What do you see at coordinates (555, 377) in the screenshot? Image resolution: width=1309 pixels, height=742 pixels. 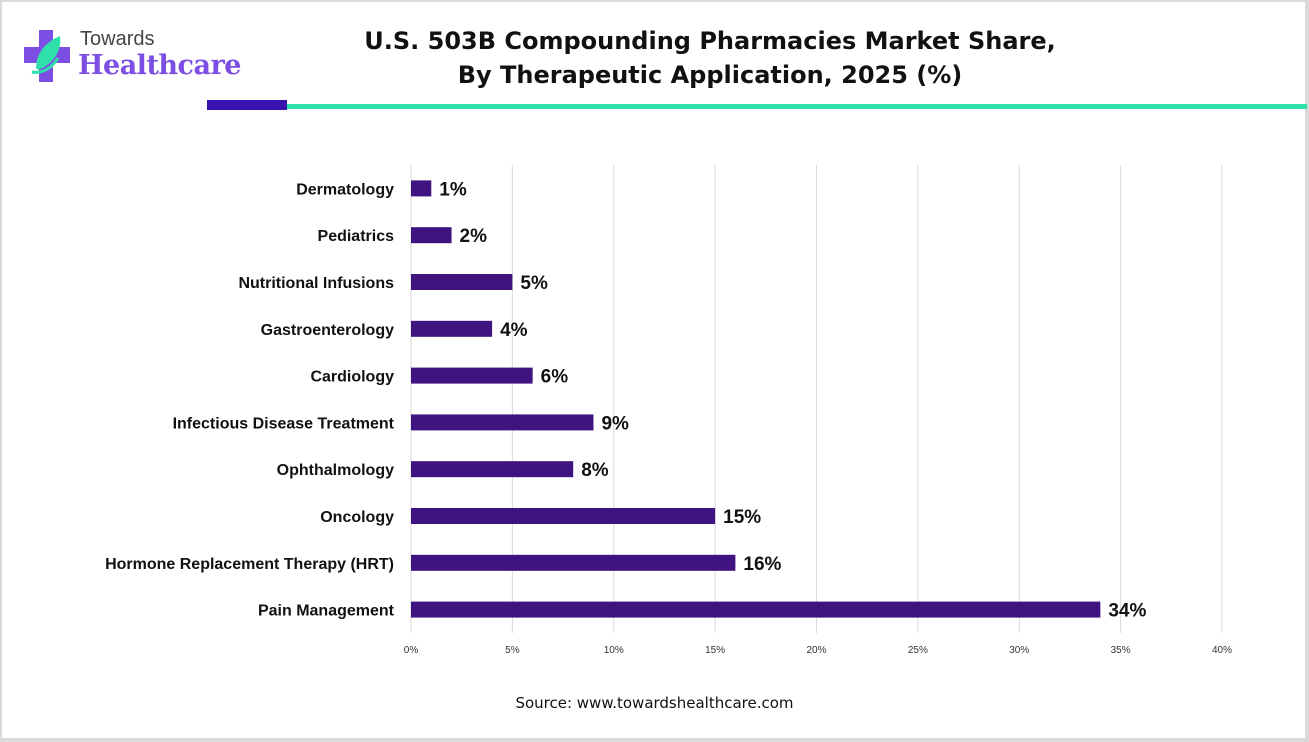 I see `data-label: 6%` at bounding box center [555, 377].